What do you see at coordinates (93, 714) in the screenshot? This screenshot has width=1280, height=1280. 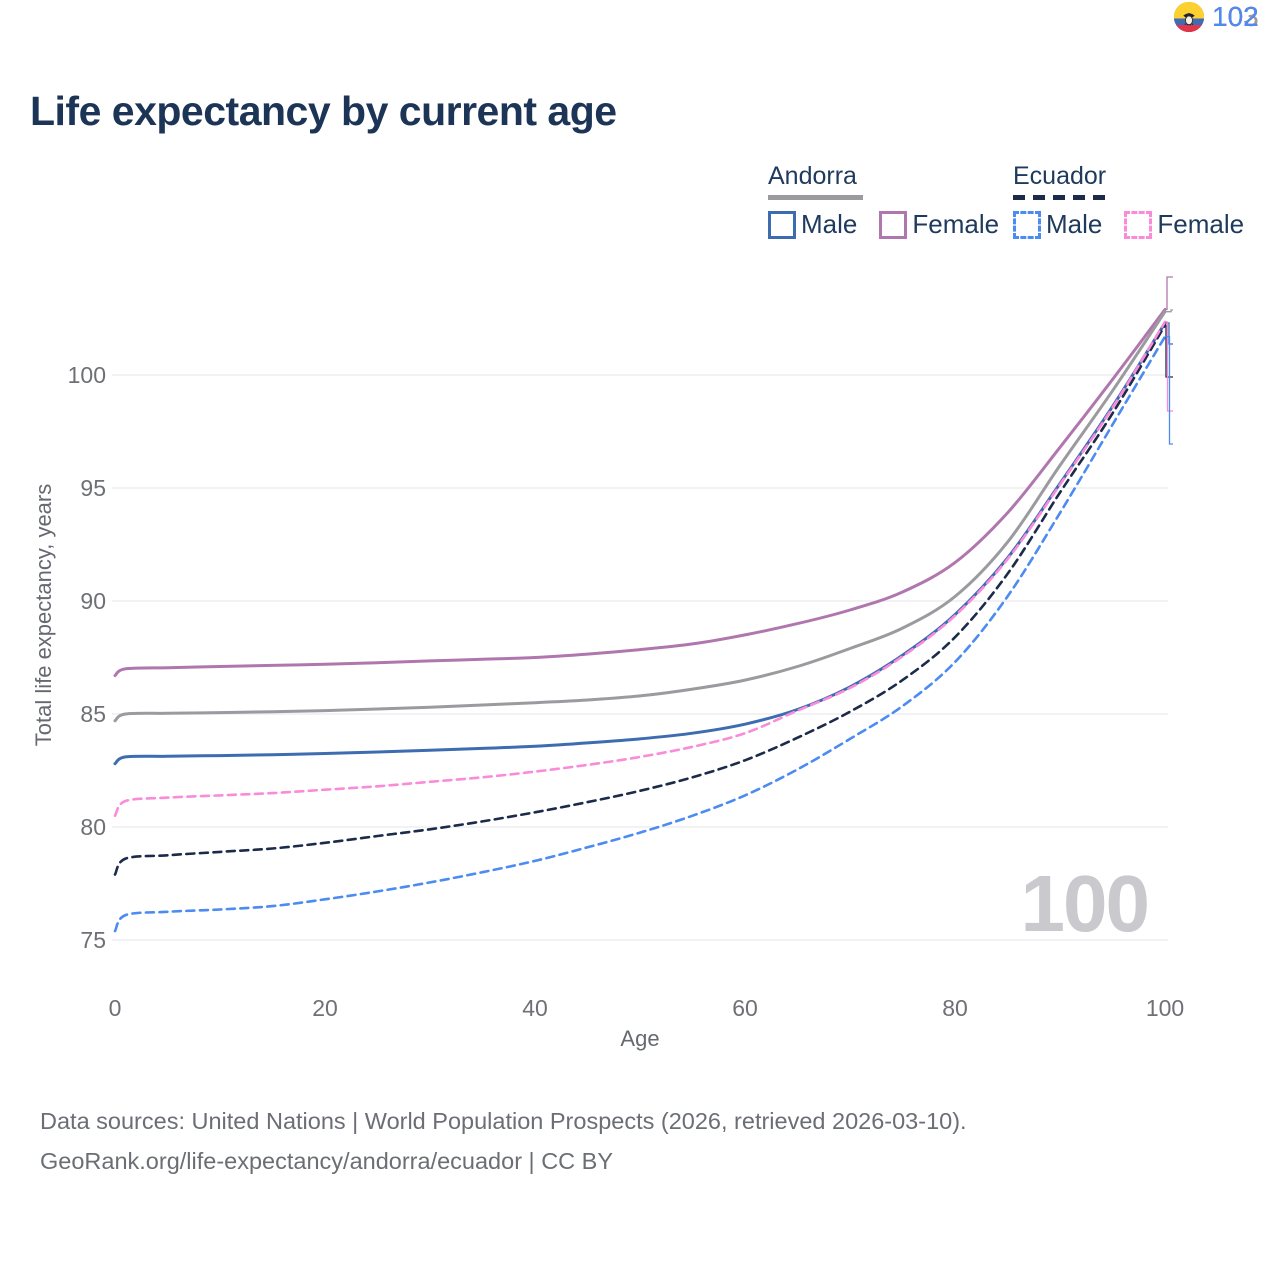 I see `y-tick-label-85: 85` at bounding box center [93, 714].